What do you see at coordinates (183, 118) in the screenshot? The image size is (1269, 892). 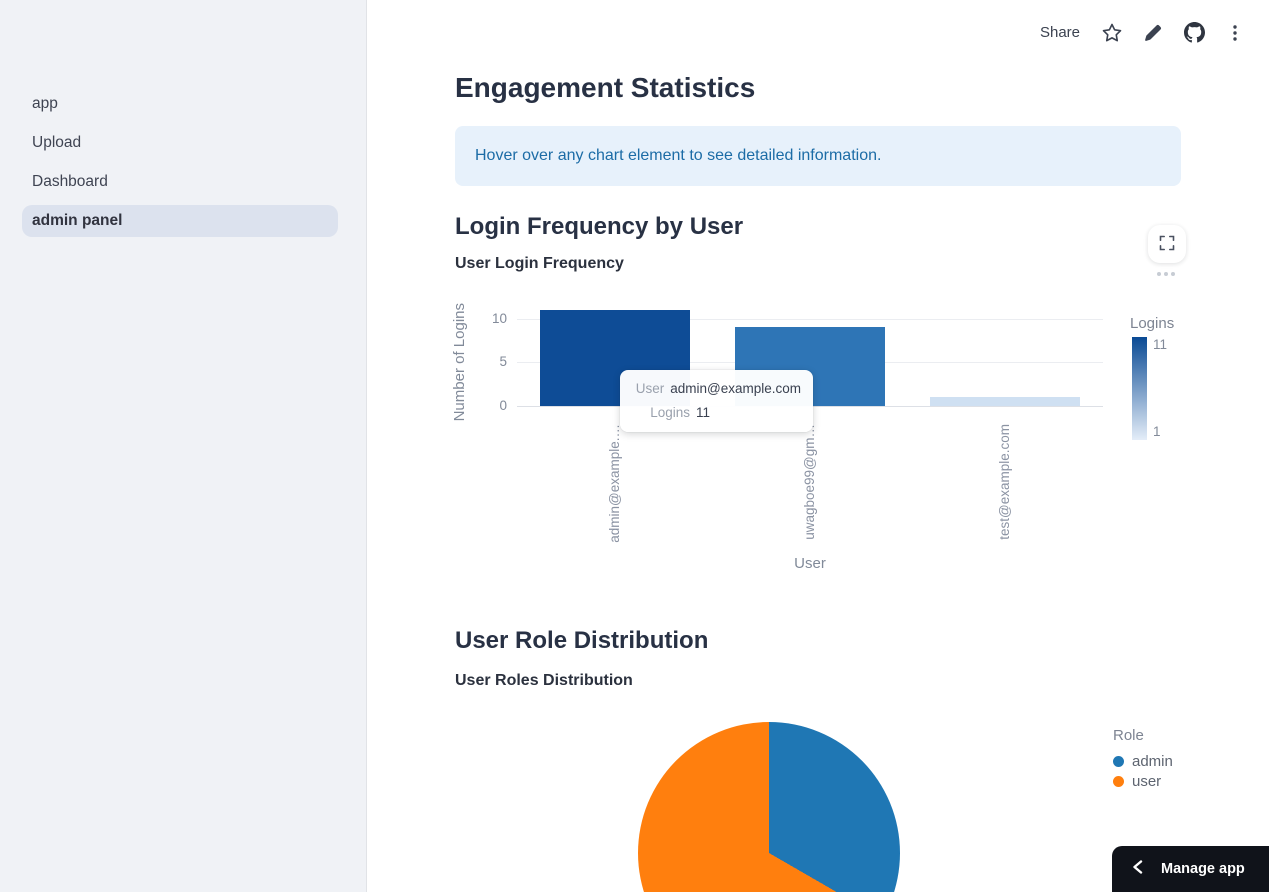 I see `sidebar-nav: app Upload Dashboard admin panel` at bounding box center [183, 118].